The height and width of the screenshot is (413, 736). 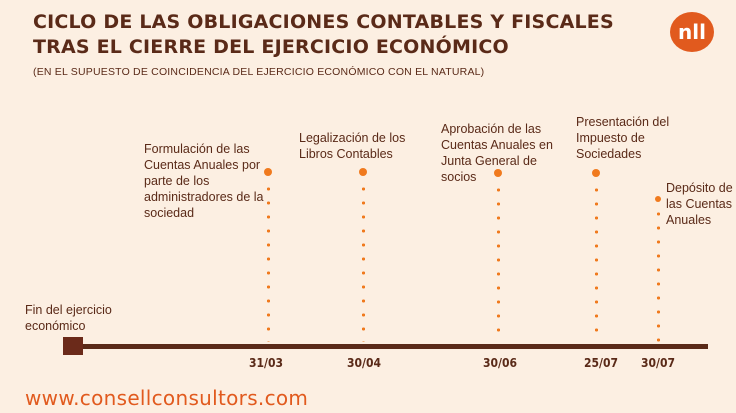 I want to click on event-label-4: Presentación del Impuesto de Sociedades, so click(x=623, y=138).